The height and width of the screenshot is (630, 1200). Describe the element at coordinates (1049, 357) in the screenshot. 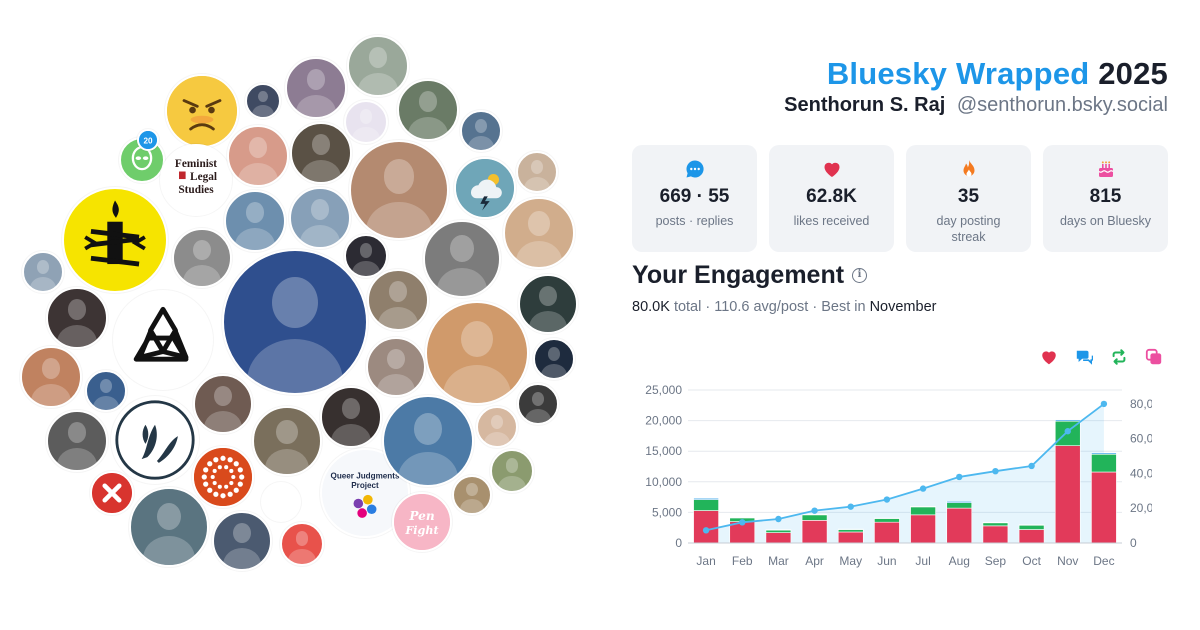

I see `heart-icon` at that location.